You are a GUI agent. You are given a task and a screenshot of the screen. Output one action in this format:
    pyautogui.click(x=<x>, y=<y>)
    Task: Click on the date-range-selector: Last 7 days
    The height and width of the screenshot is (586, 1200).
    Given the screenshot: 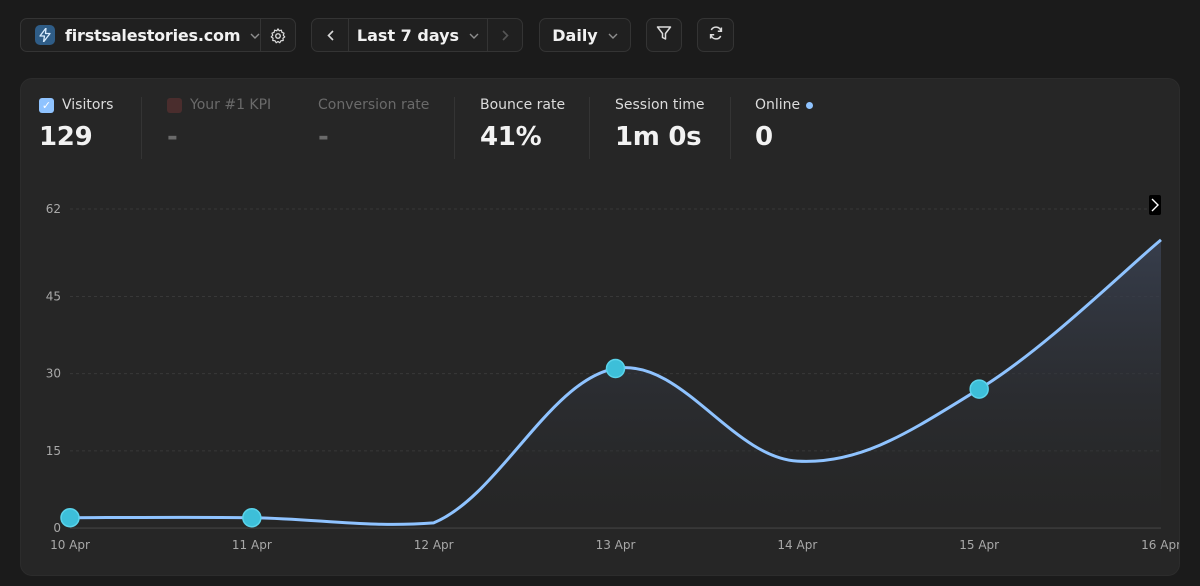 What is the action you would take?
    pyautogui.click(x=417, y=35)
    